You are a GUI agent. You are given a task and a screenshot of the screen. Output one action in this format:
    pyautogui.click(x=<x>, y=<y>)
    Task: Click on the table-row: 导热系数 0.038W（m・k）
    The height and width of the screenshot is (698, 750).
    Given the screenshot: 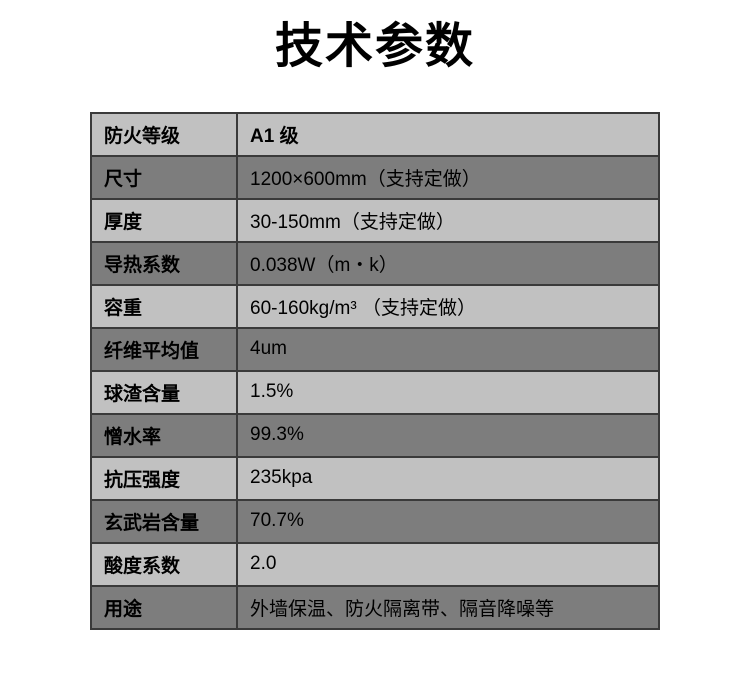 What is the action you would take?
    pyautogui.click(x=375, y=263)
    